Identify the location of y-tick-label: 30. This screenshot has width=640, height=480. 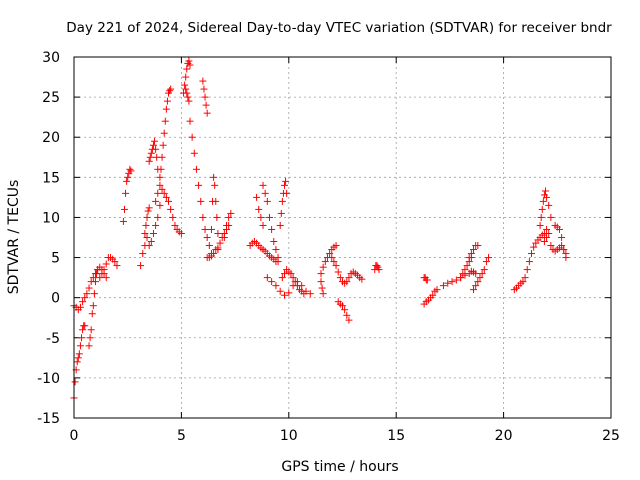
(51, 58).